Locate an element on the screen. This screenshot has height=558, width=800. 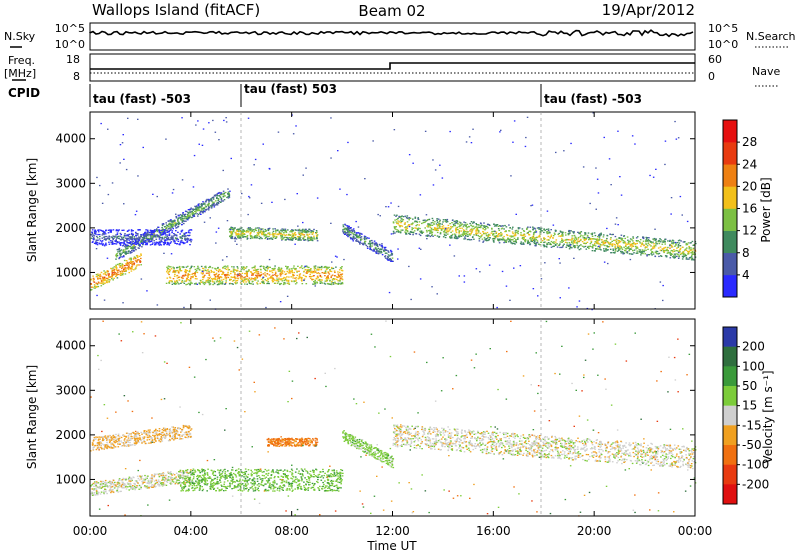
beam-title: Beam 02 is located at coordinates (391, 11).